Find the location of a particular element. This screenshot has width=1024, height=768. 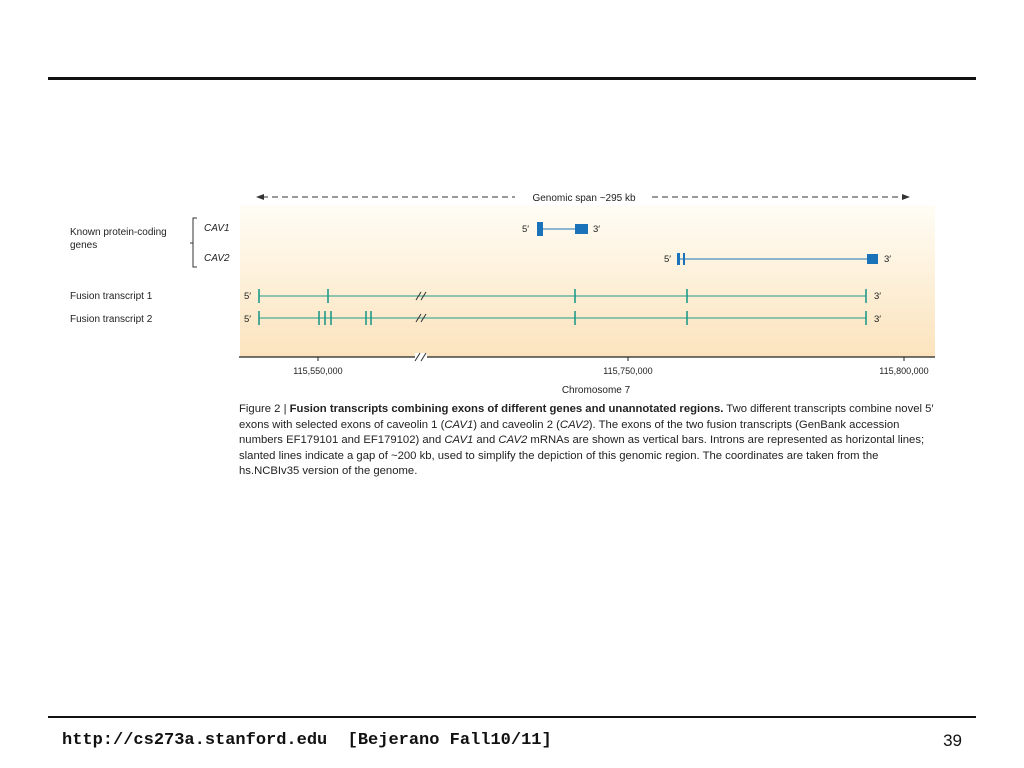

axis-ticks is located at coordinates (611, 359).